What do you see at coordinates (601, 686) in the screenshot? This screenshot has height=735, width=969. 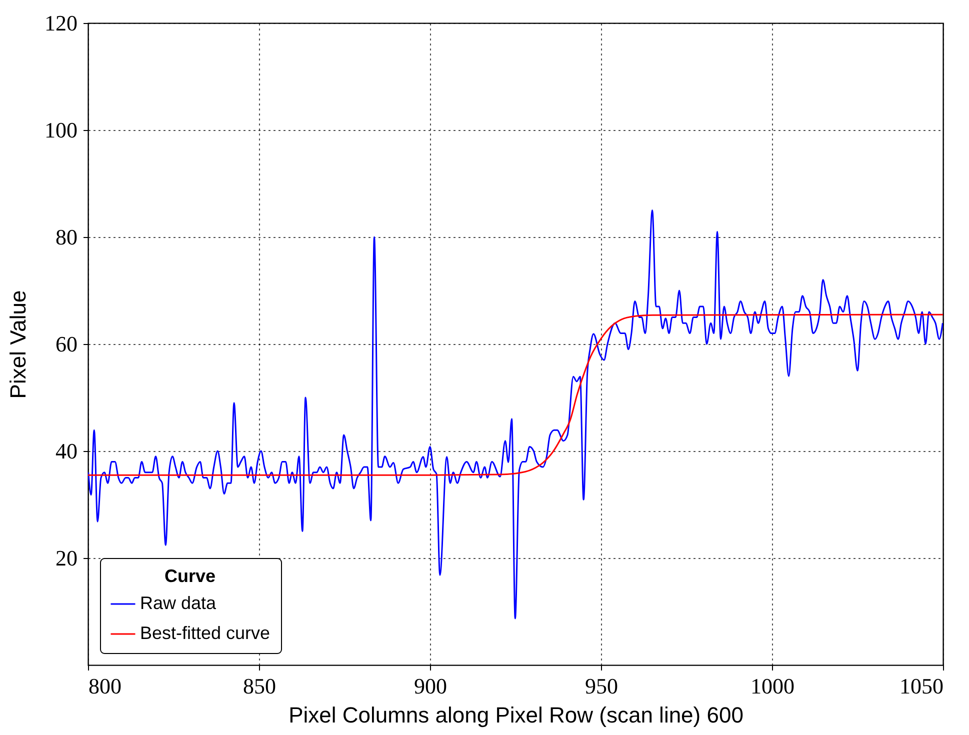 I see `x-tick-label: 950` at bounding box center [601, 686].